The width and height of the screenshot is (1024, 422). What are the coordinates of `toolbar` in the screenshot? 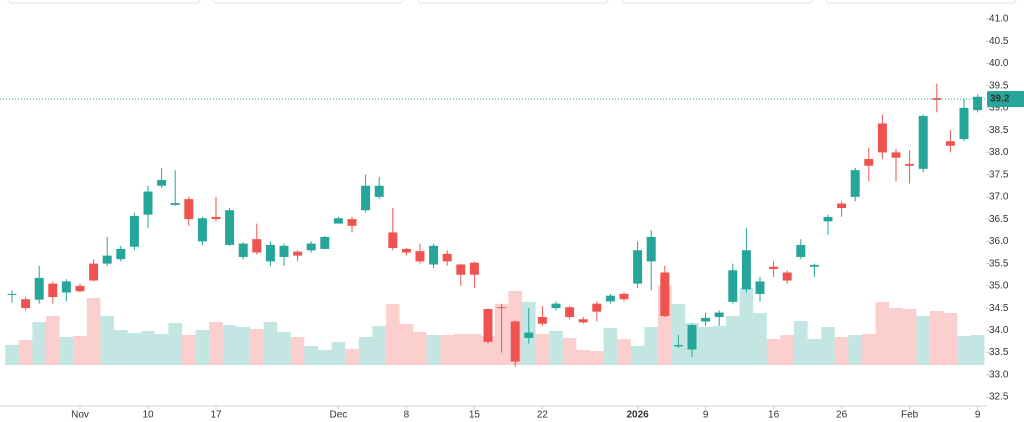 It's located at (512, 2).